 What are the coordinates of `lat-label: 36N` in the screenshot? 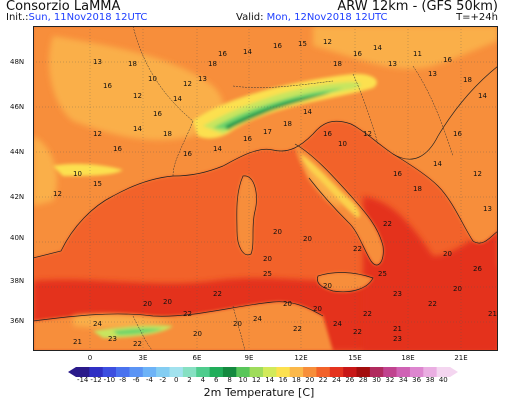 It's located at (17, 321).